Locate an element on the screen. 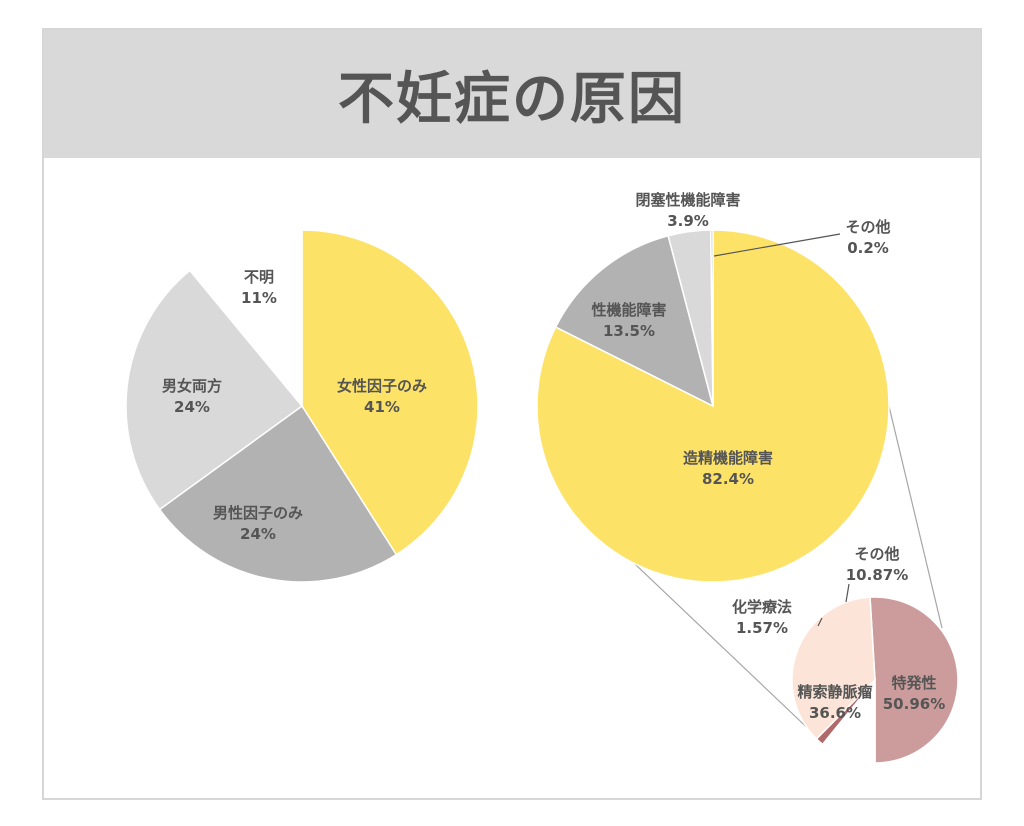  slice-category: 男性因子のみ is located at coordinates (258, 513).